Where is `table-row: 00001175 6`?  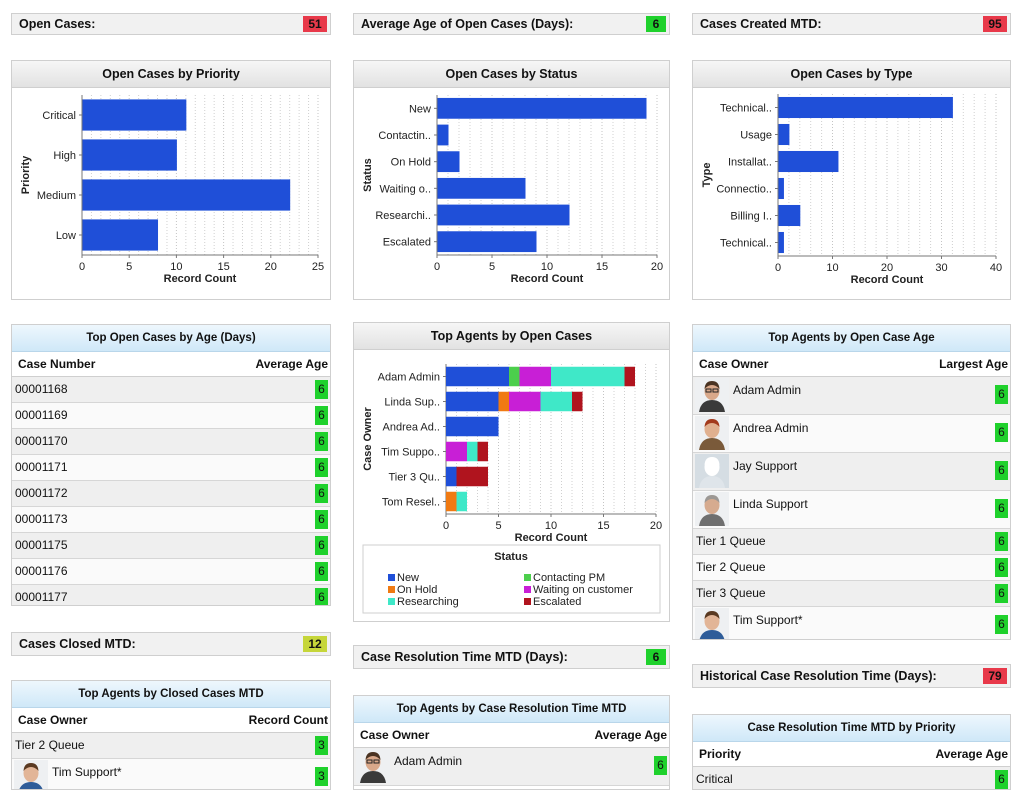 table-row: 00001175 6 is located at coordinates (171, 546).